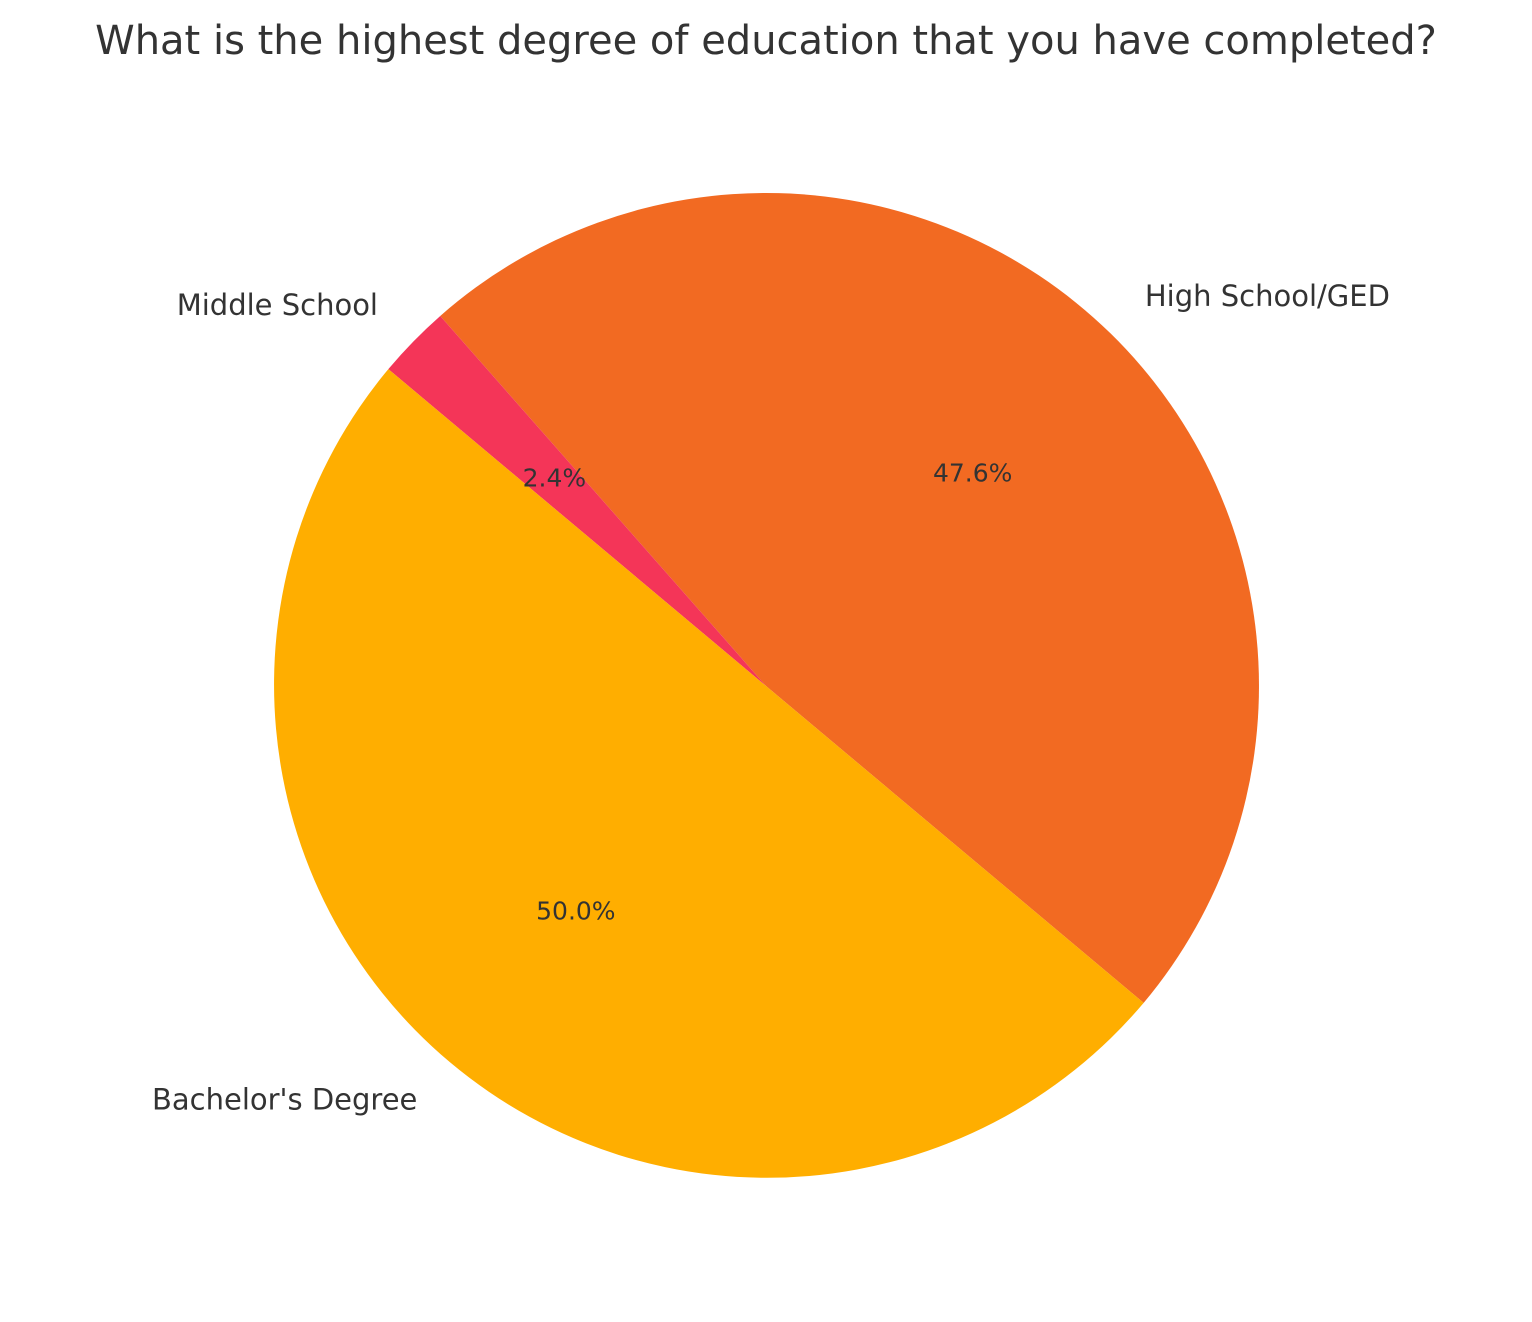  Describe the element at coordinates (1267, 296) in the screenshot. I see `slice-label: High School/GED` at that location.